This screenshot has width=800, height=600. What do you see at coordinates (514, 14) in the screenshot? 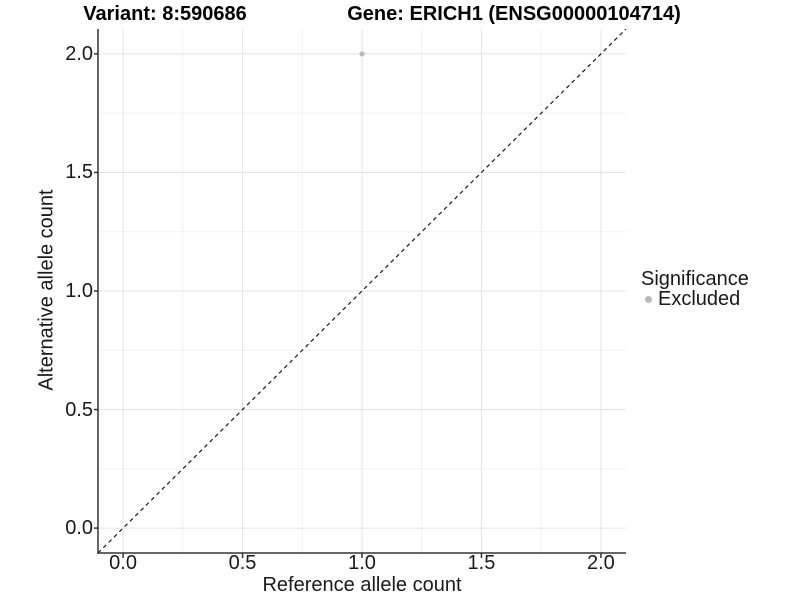
I see `gene-title: Gene: ERICH1 (ENSG00000104714)` at bounding box center [514, 14].